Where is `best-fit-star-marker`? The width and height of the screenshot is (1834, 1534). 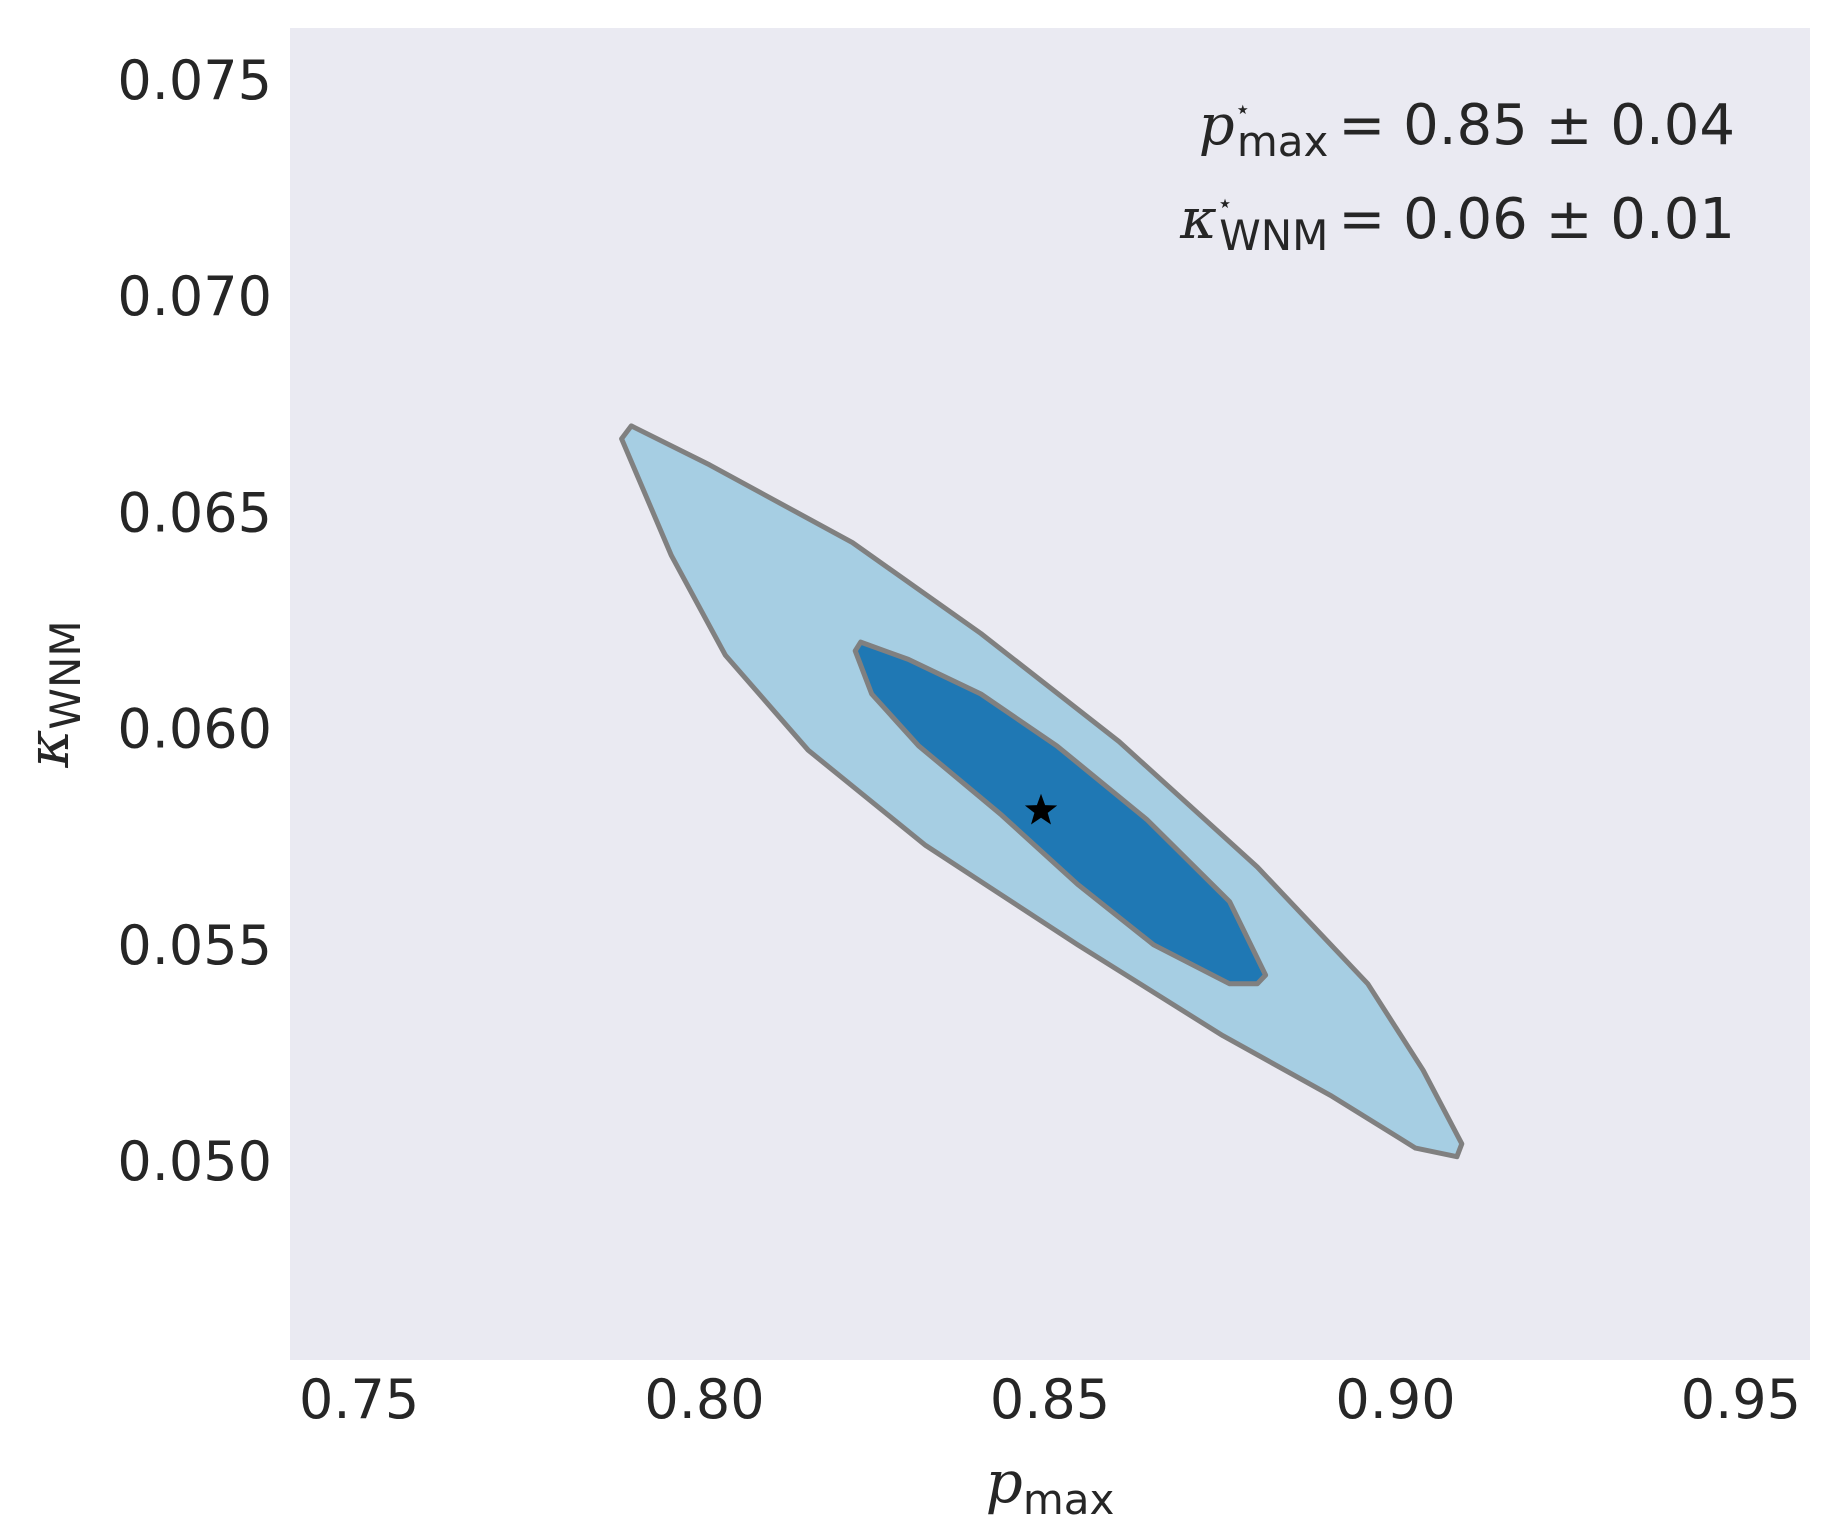 best-fit-star-marker is located at coordinates (1041, 809).